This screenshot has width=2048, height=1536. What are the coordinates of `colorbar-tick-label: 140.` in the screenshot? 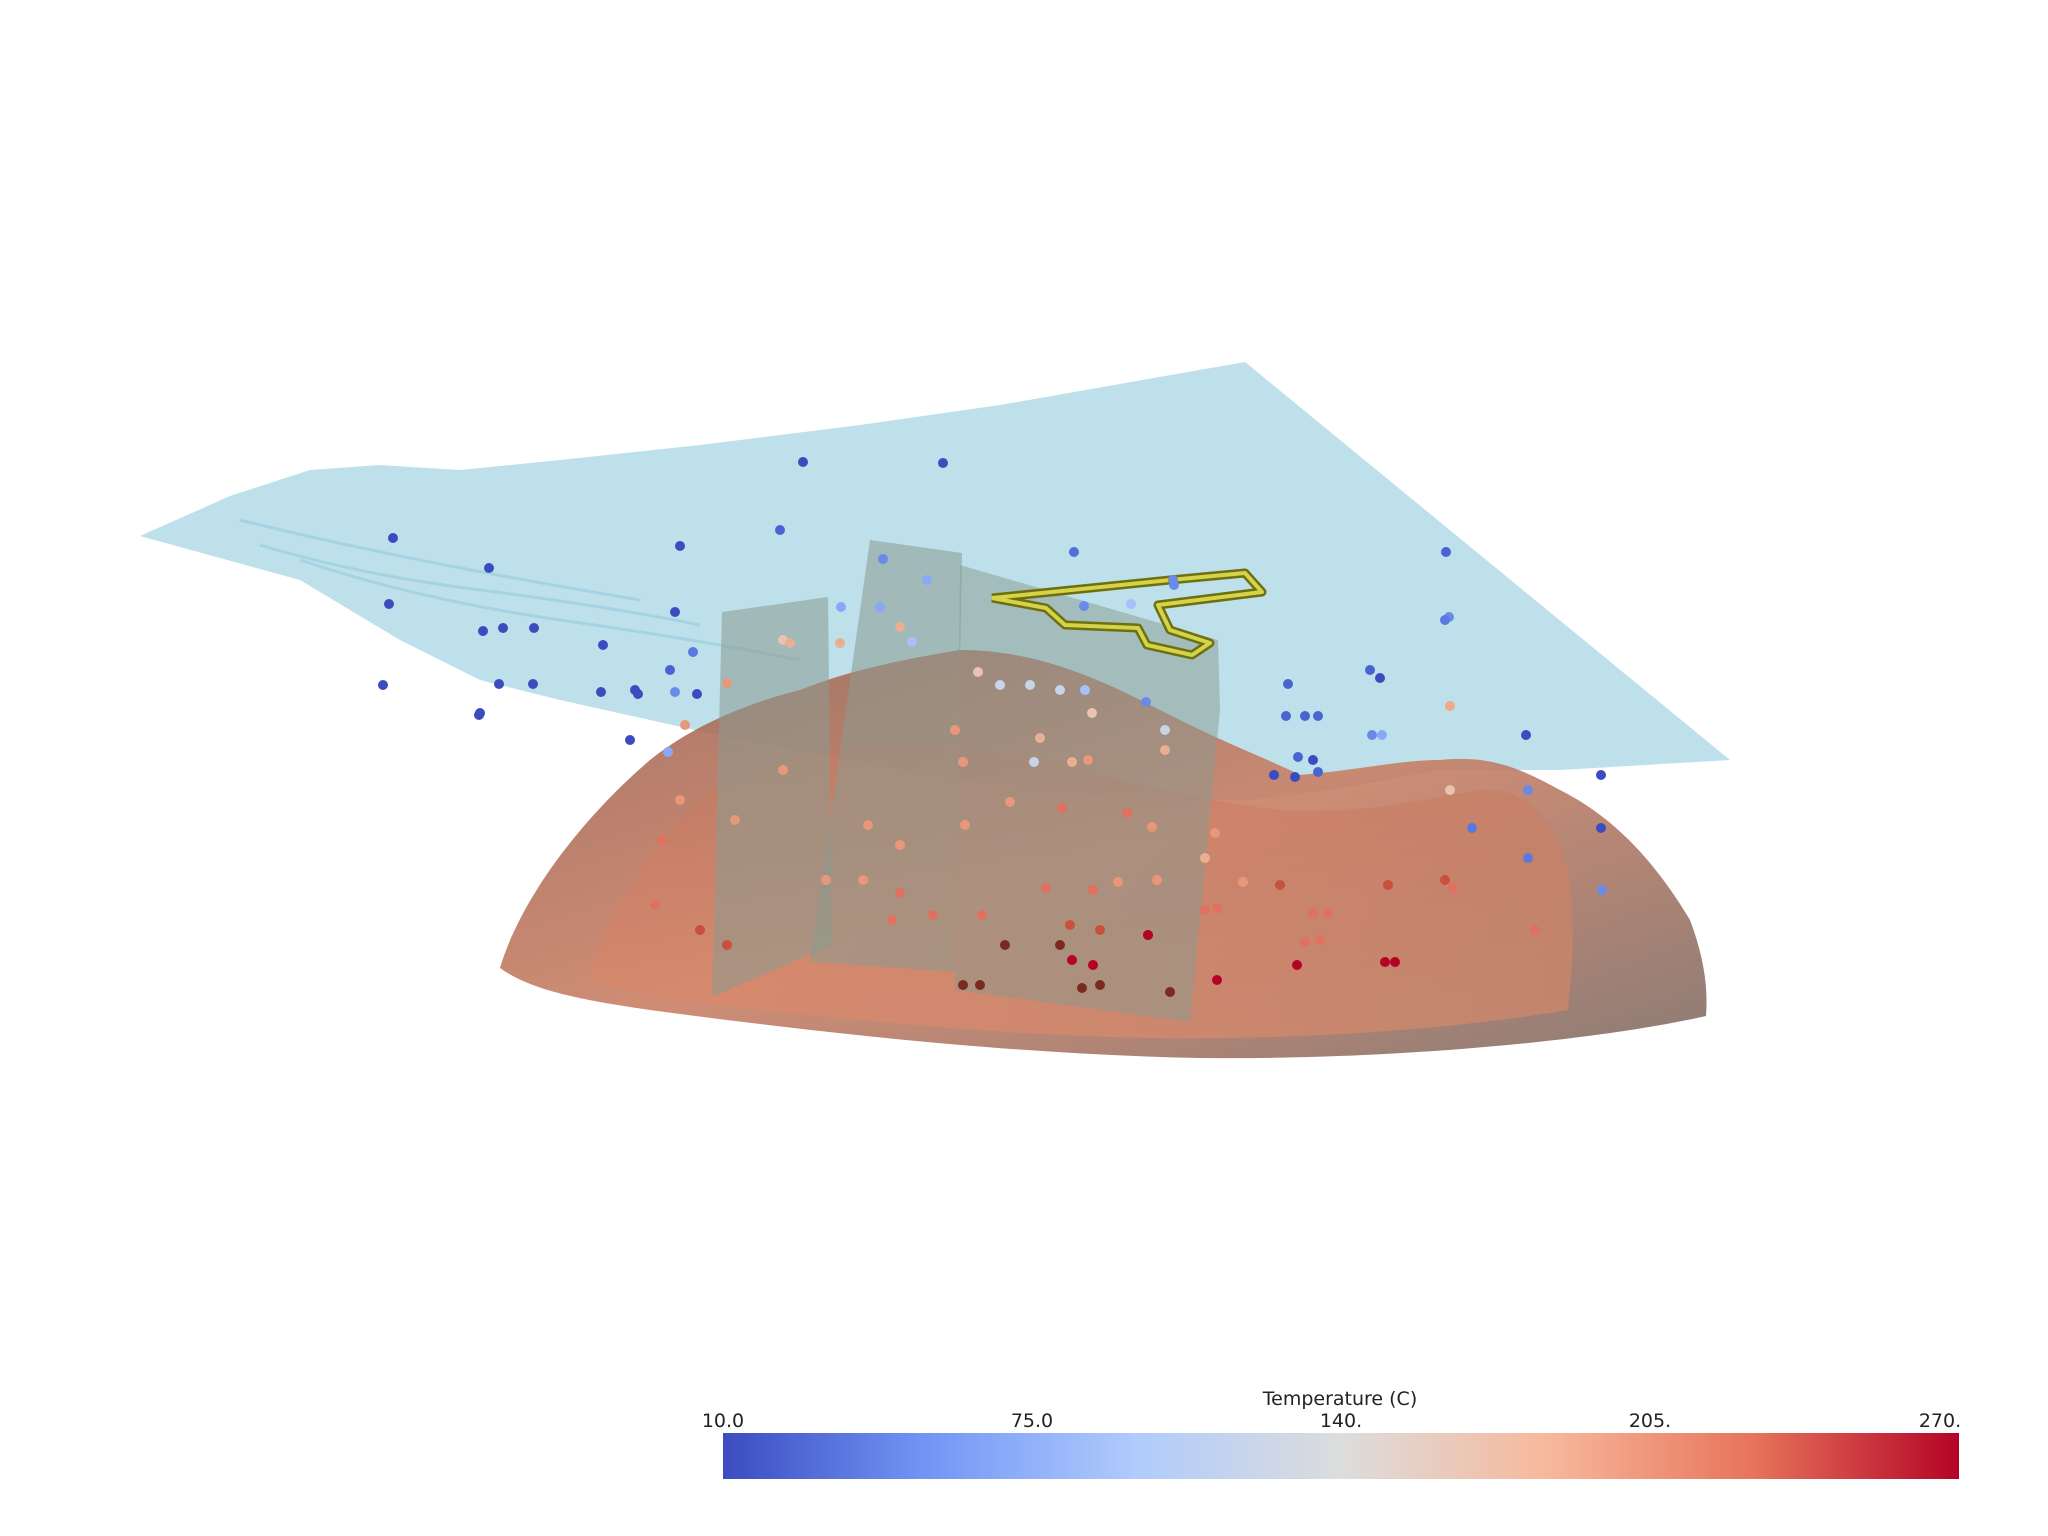 It's located at (1341, 1421).